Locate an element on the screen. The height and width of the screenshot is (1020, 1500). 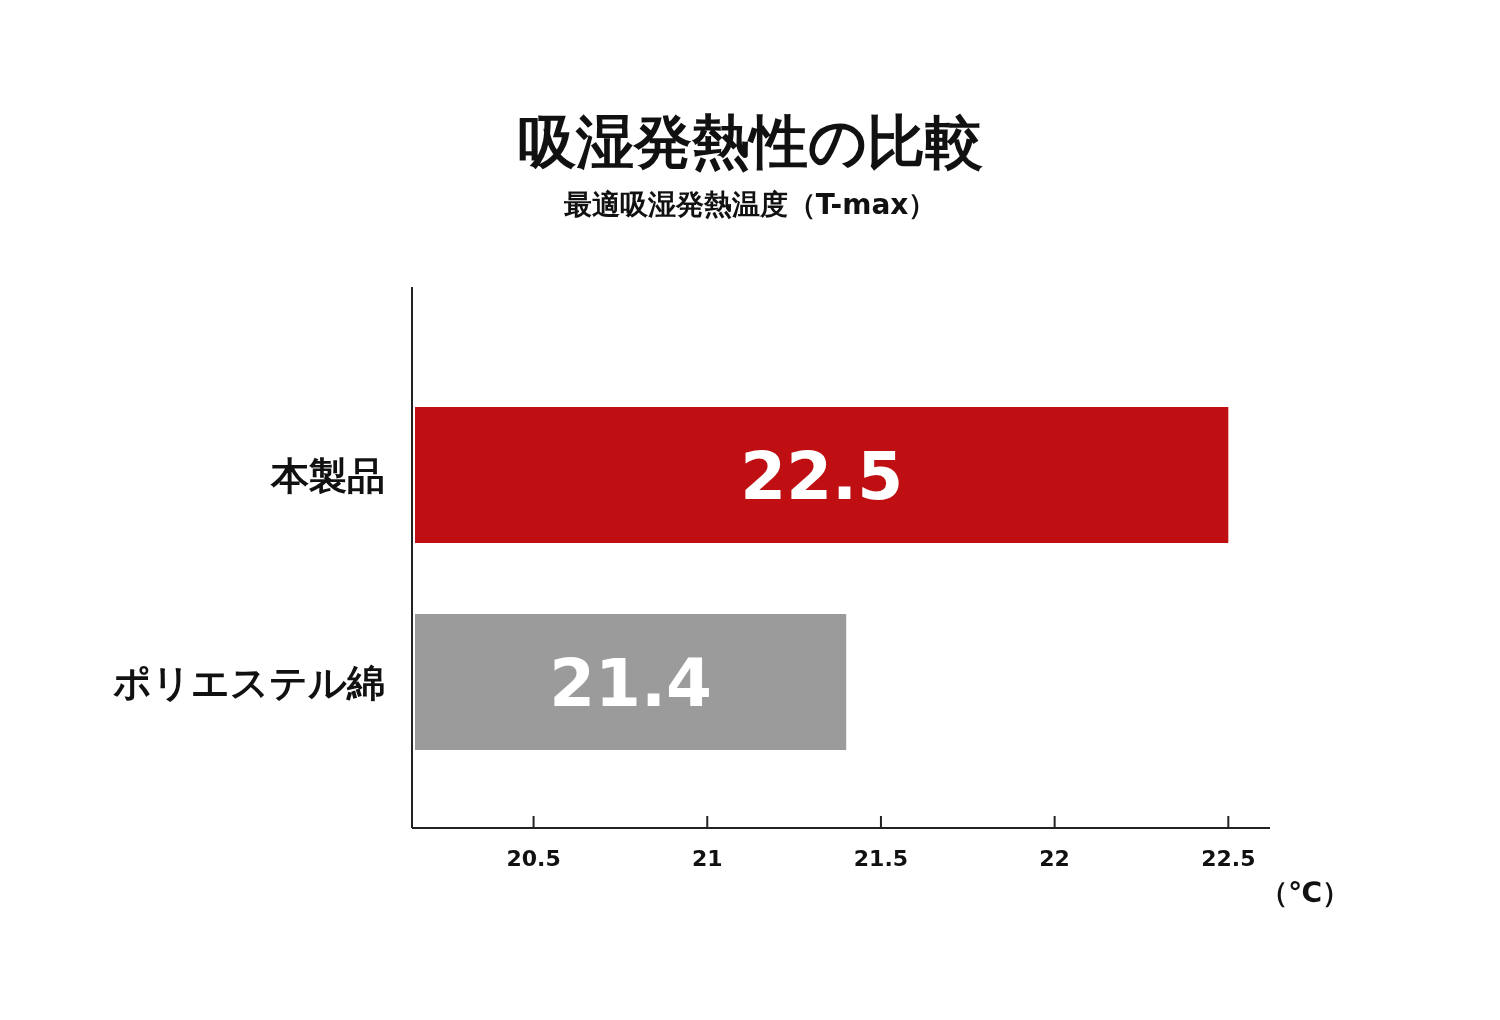
x-tick-label: 20.5 is located at coordinates (533, 858).